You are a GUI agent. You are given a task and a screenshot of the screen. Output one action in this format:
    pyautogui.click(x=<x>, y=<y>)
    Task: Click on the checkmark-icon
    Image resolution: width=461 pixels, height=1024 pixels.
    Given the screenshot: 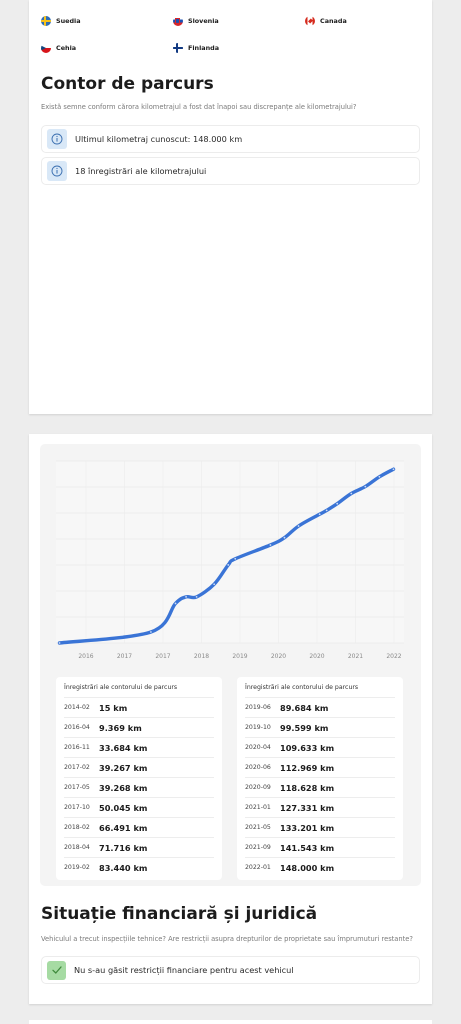 What is the action you would take?
    pyautogui.click(x=56, y=970)
    